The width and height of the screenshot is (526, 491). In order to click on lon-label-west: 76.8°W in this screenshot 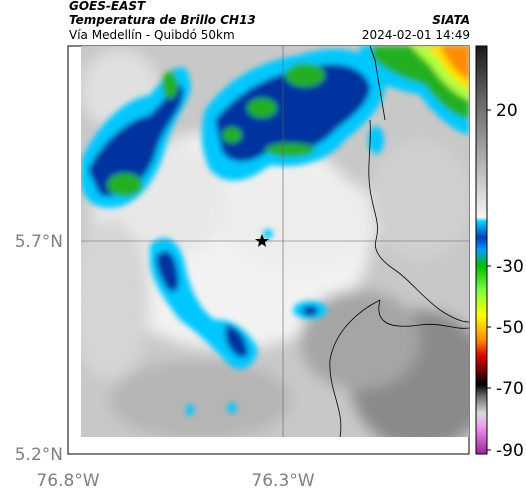, I will do `click(67, 481)`.